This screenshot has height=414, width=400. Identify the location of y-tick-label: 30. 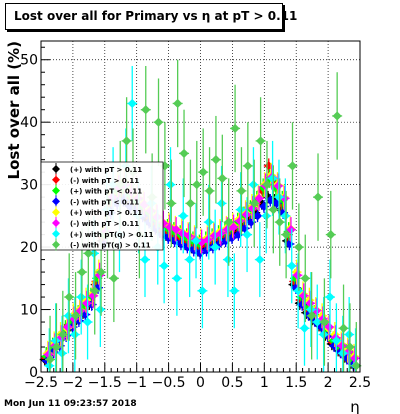
(29, 186).